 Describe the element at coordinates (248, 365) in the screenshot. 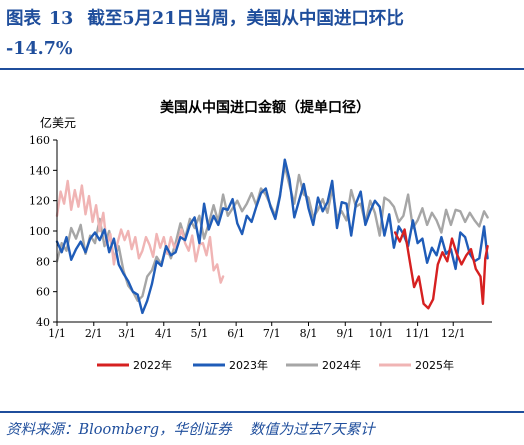

I see `legend-label: 2023年` at that location.